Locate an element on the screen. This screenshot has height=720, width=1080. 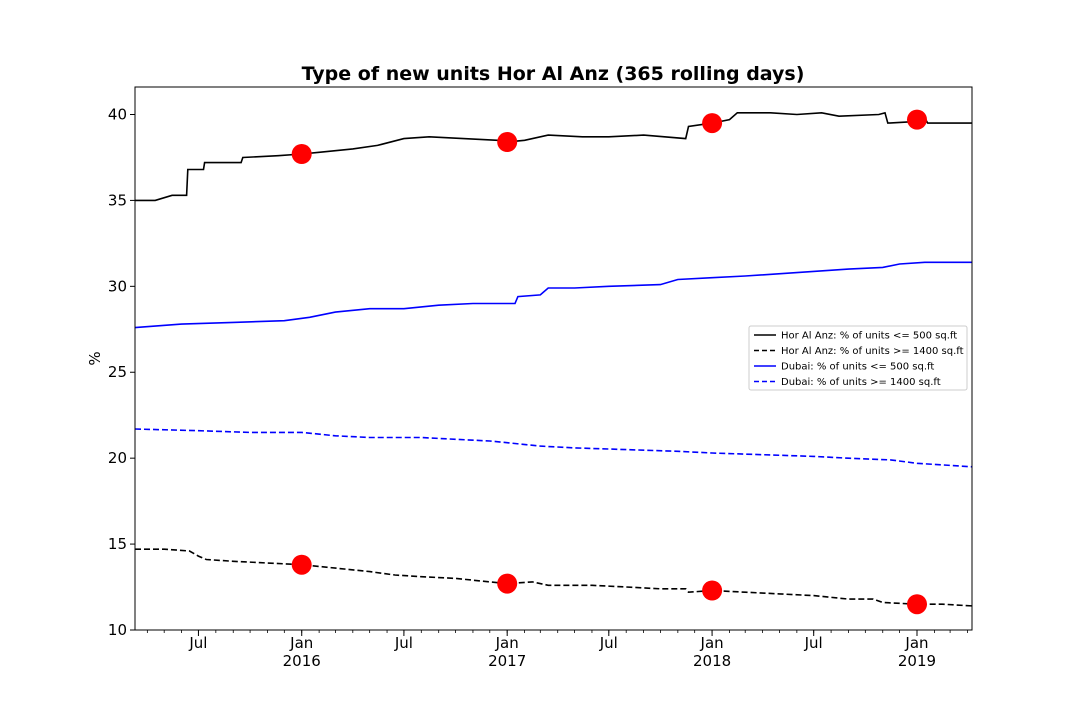
y-tick-label: 15 is located at coordinates (117, 544).